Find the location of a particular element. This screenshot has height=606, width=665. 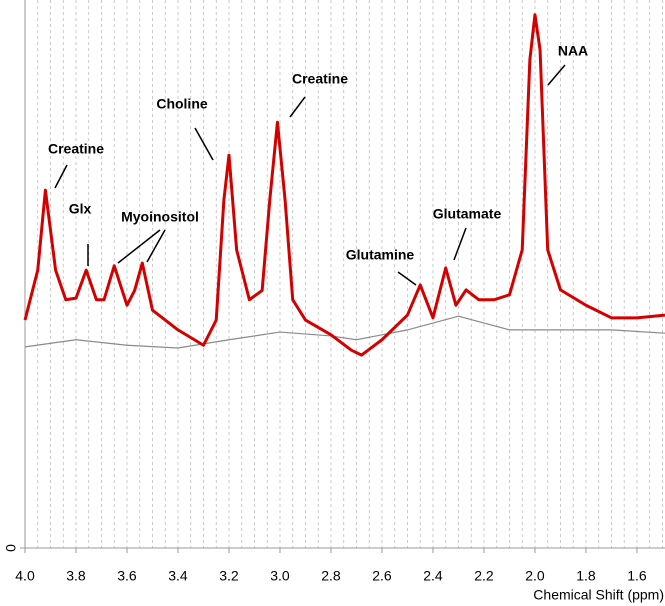

annotation: Glutamate is located at coordinates (467, 214).